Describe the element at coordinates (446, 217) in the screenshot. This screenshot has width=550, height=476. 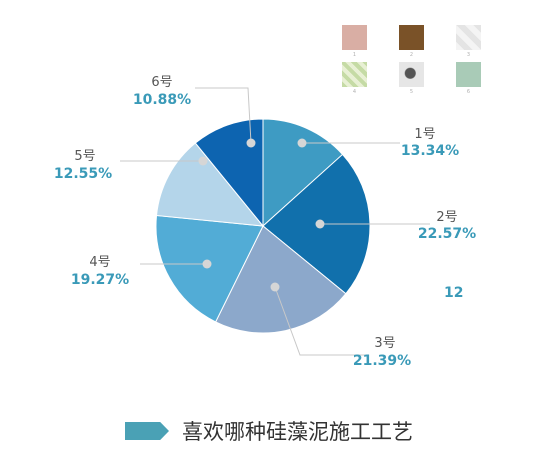
I see `slice-category-label-2: 2号` at that location.